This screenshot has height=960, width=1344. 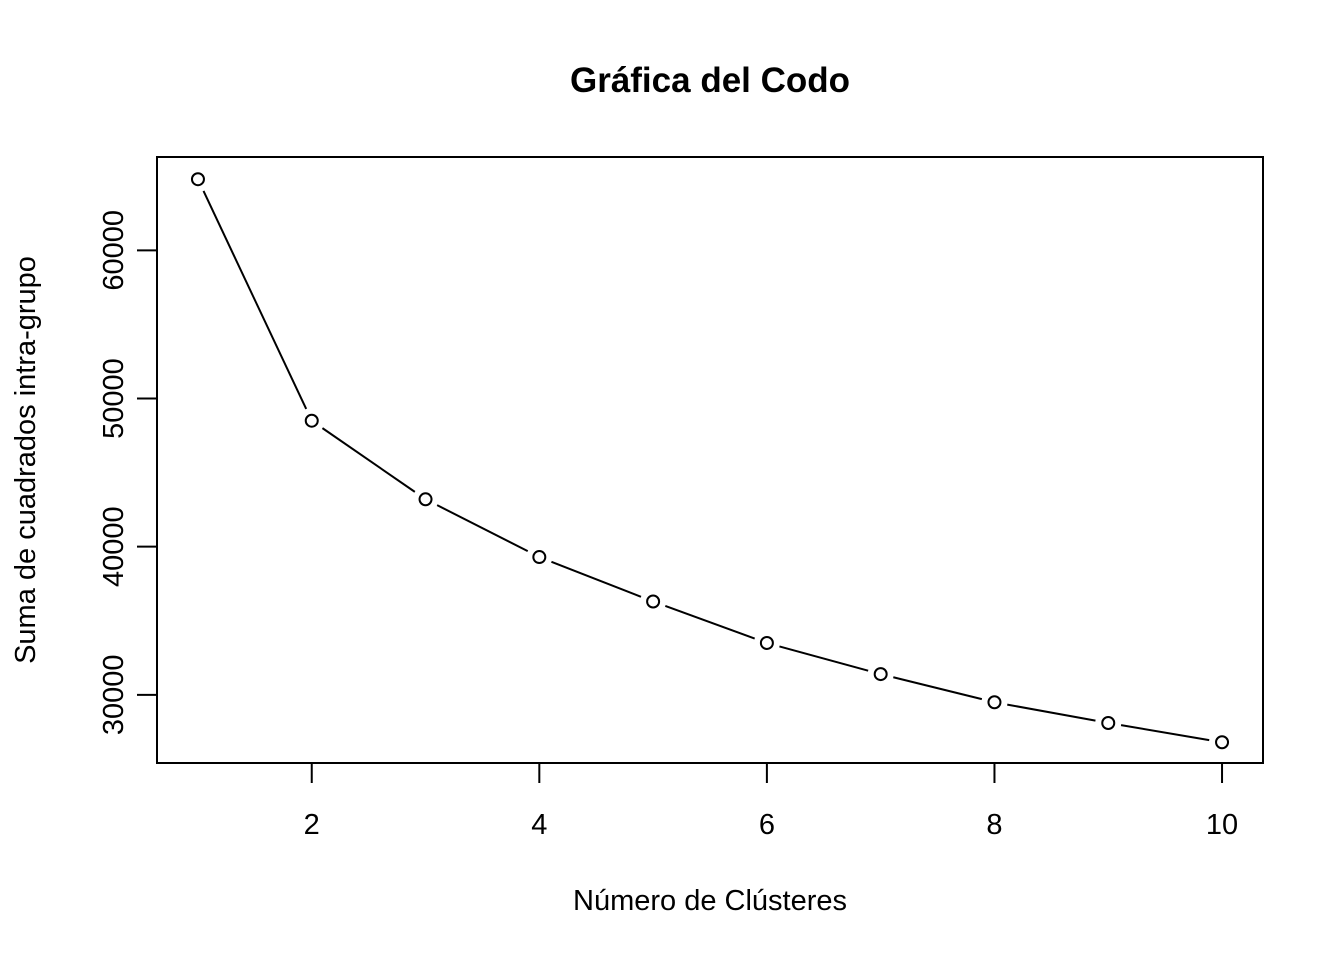 I want to click on chart-title: Gráfica del Codo, so click(x=710, y=80).